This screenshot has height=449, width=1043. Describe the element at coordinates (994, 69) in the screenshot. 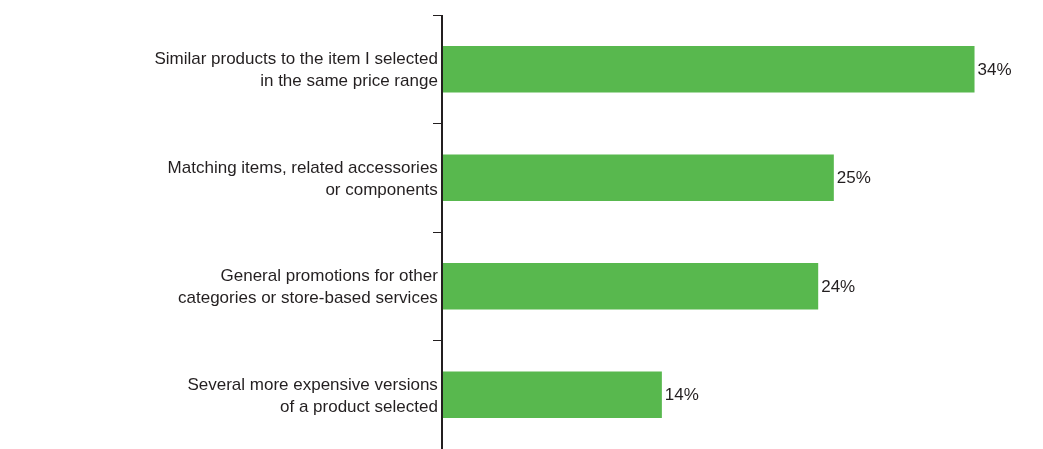

I see `data-label: 34%` at that location.